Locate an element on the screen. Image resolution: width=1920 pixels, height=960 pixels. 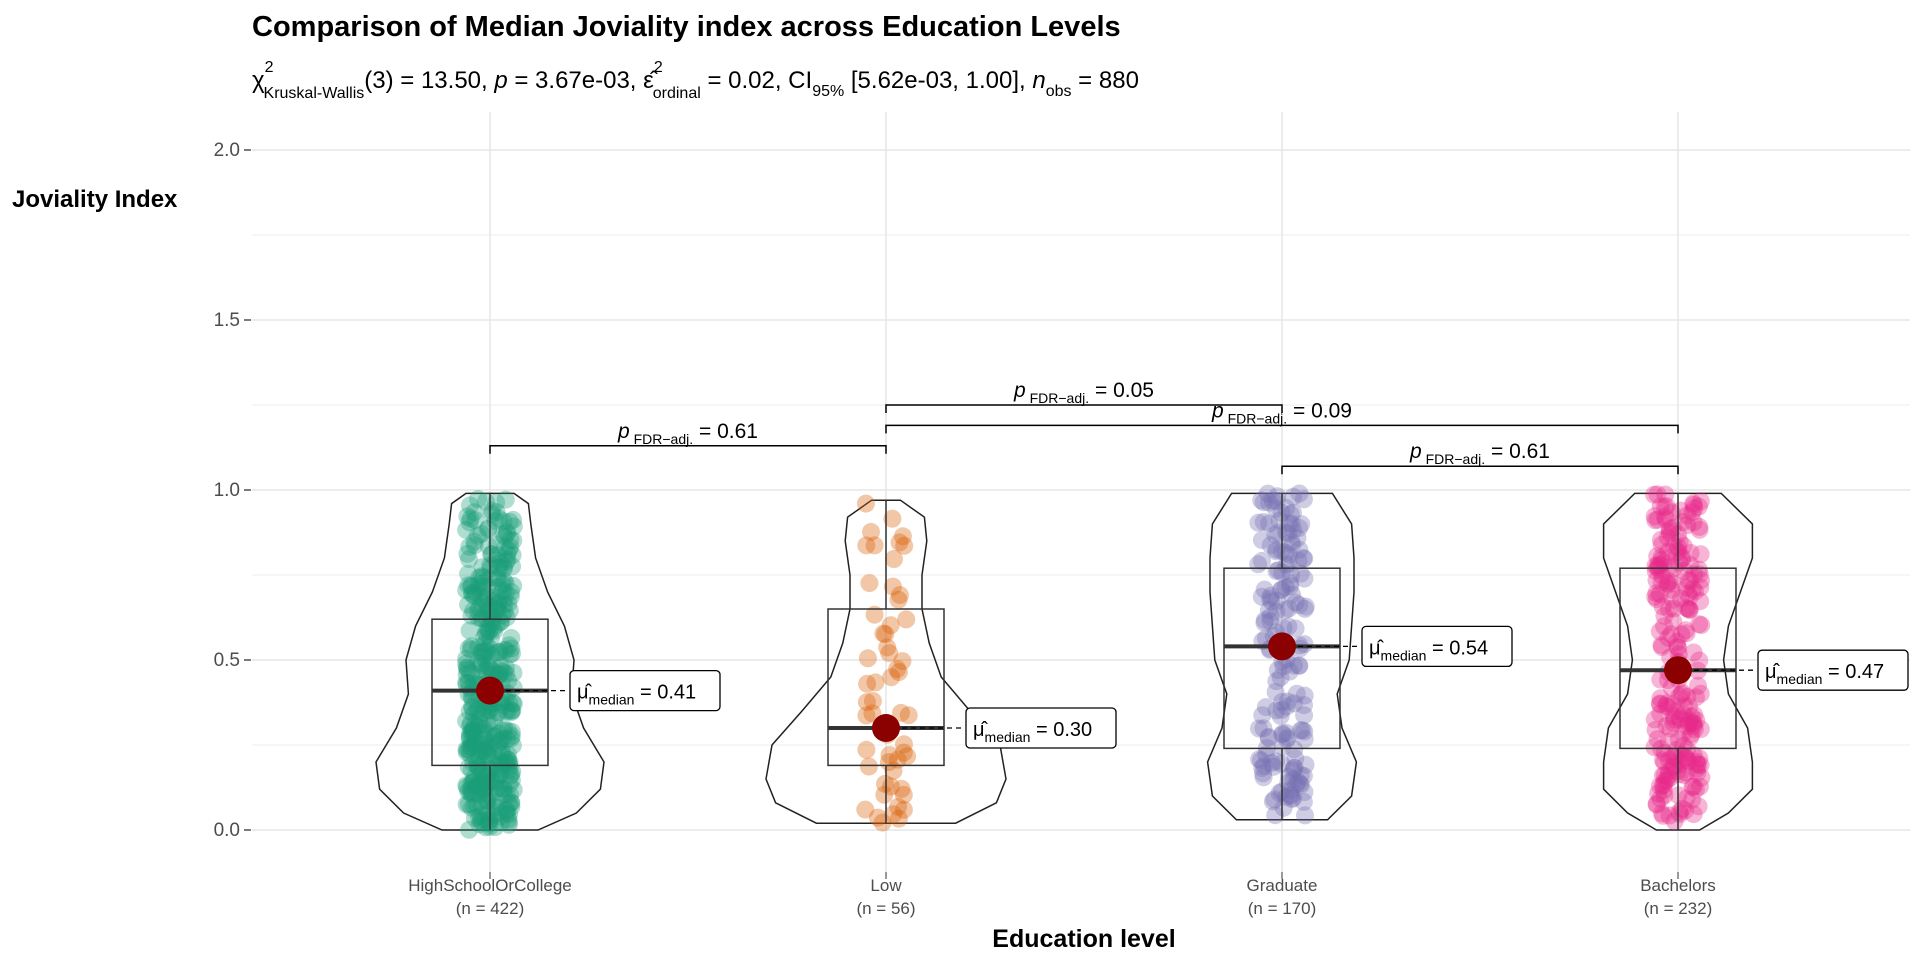
subtitle-effect-sup: 2 is located at coordinates (658, 67).